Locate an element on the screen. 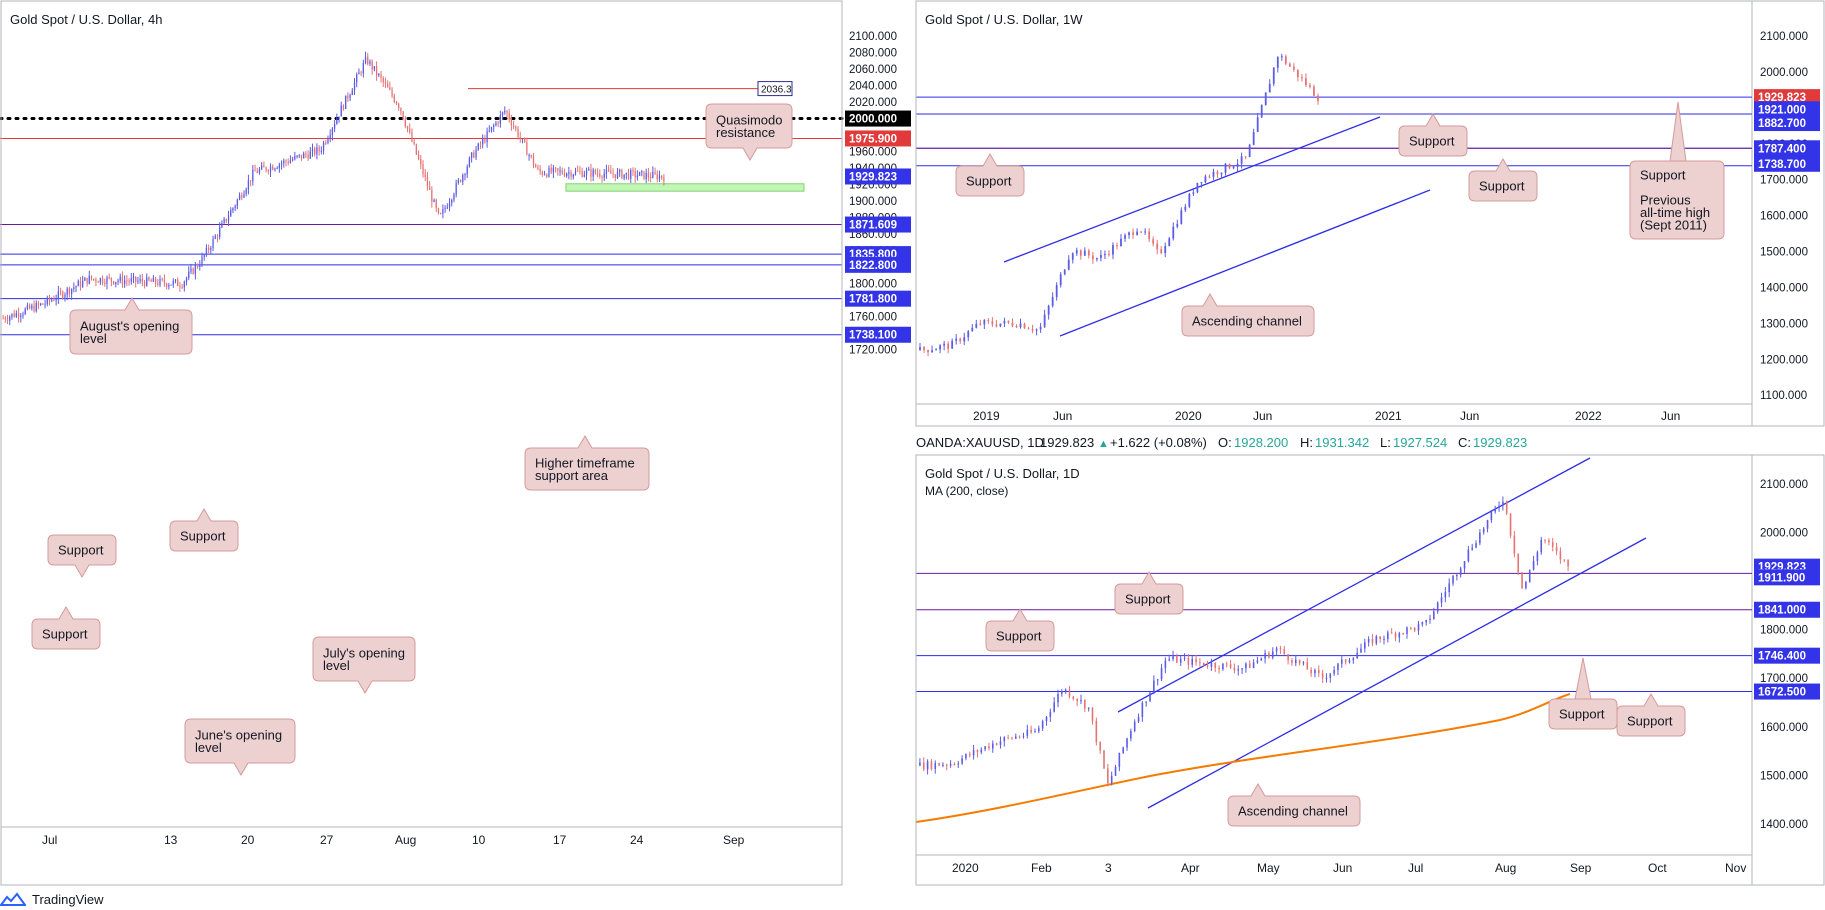 The width and height of the screenshot is (1825, 910). callout-support-mid-bubble is located at coordinates (1433, 135).